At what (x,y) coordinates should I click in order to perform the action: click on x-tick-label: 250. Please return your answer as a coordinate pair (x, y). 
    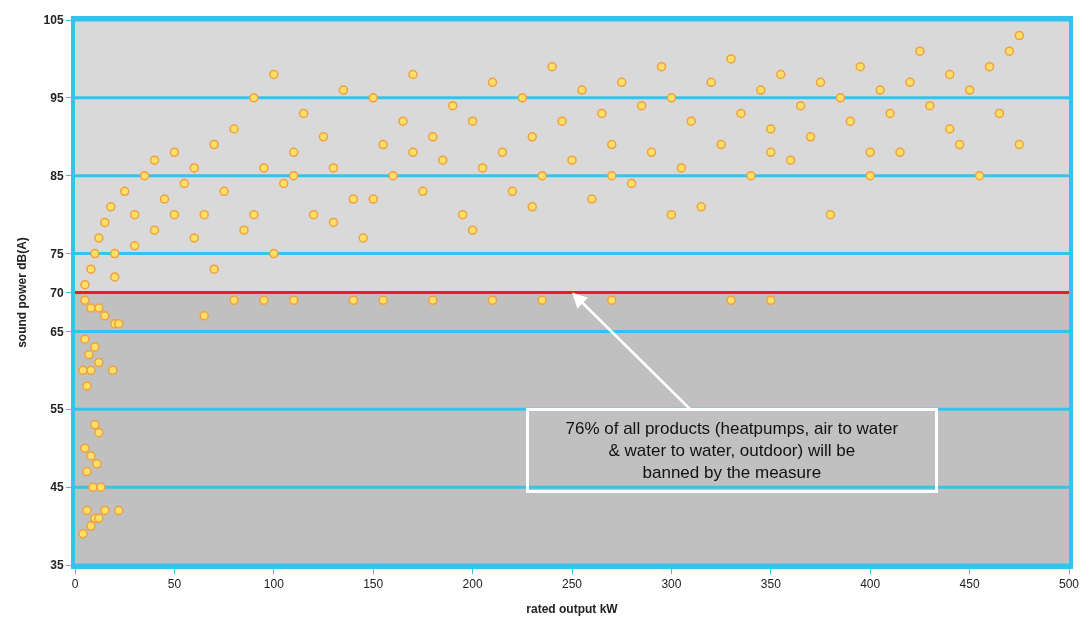
    Looking at the image, I should click on (572, 584).